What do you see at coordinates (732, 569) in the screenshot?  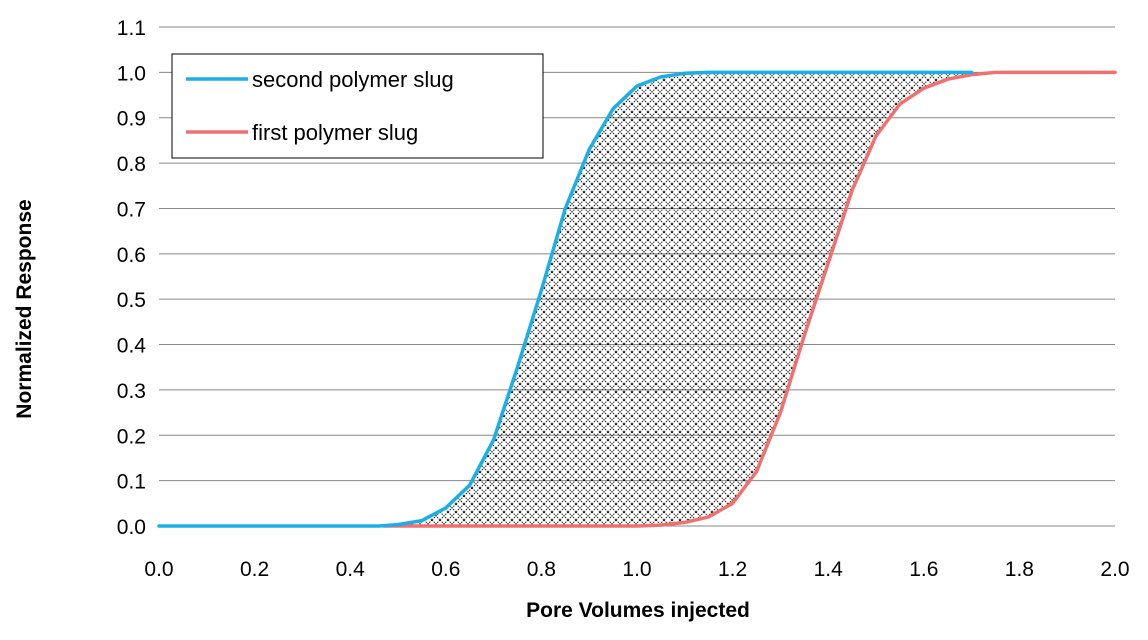 I see `x-tick-label: 1.2` at bounding box center [732, 569].